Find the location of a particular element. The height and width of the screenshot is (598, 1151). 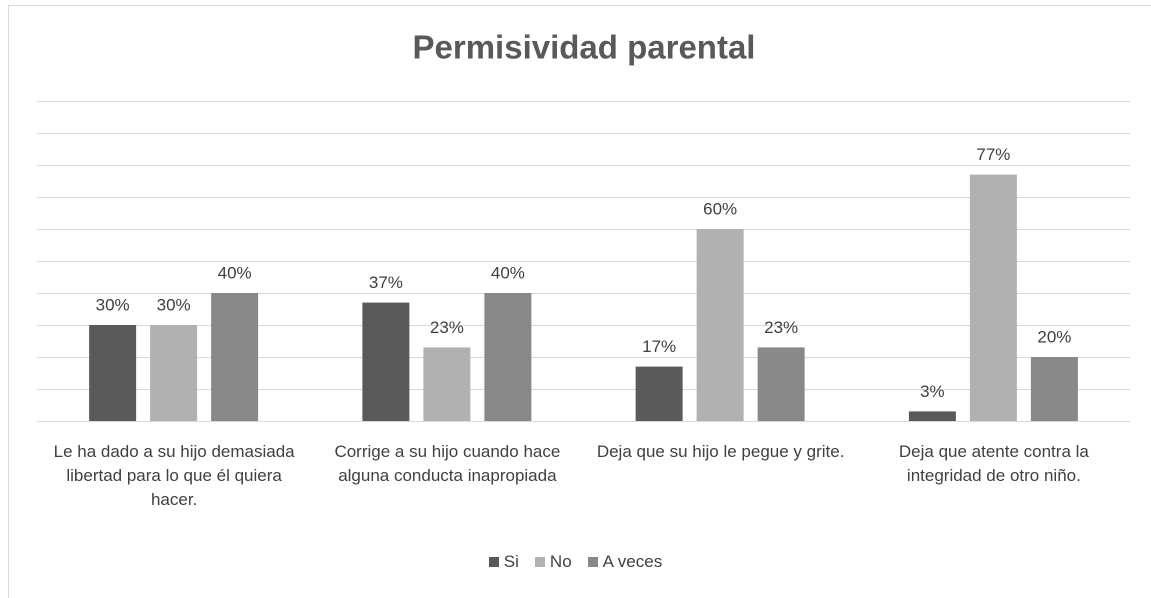

data-label: 77% is located at coordinates (993, 154).